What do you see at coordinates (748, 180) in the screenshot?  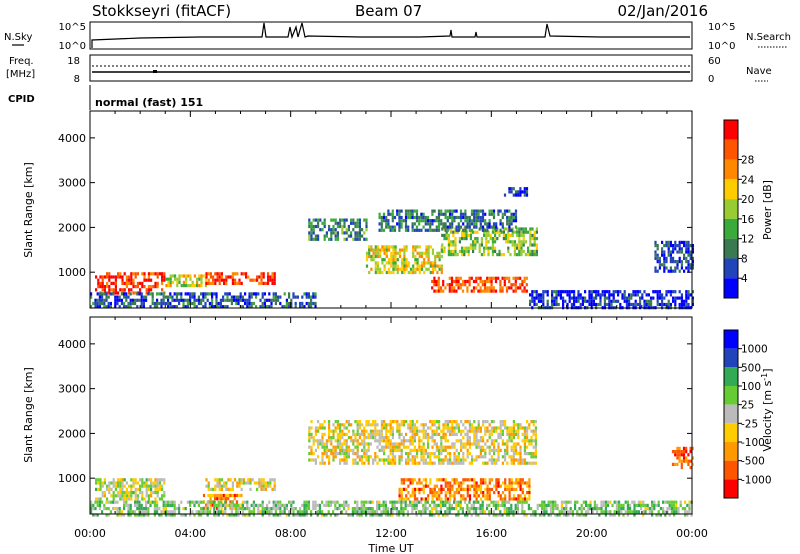 I see `colorbar-tick-label: 24` at bounding box center [748, 180].